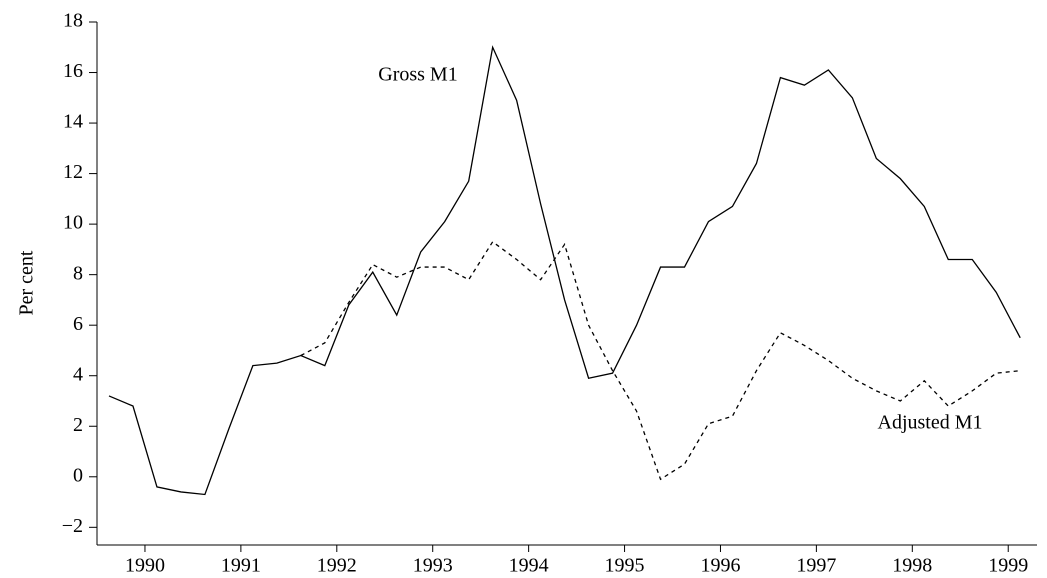  Describe the element at coordinates (78, 425) in the screenshot. I see `y-tick-label: 2` at that location.